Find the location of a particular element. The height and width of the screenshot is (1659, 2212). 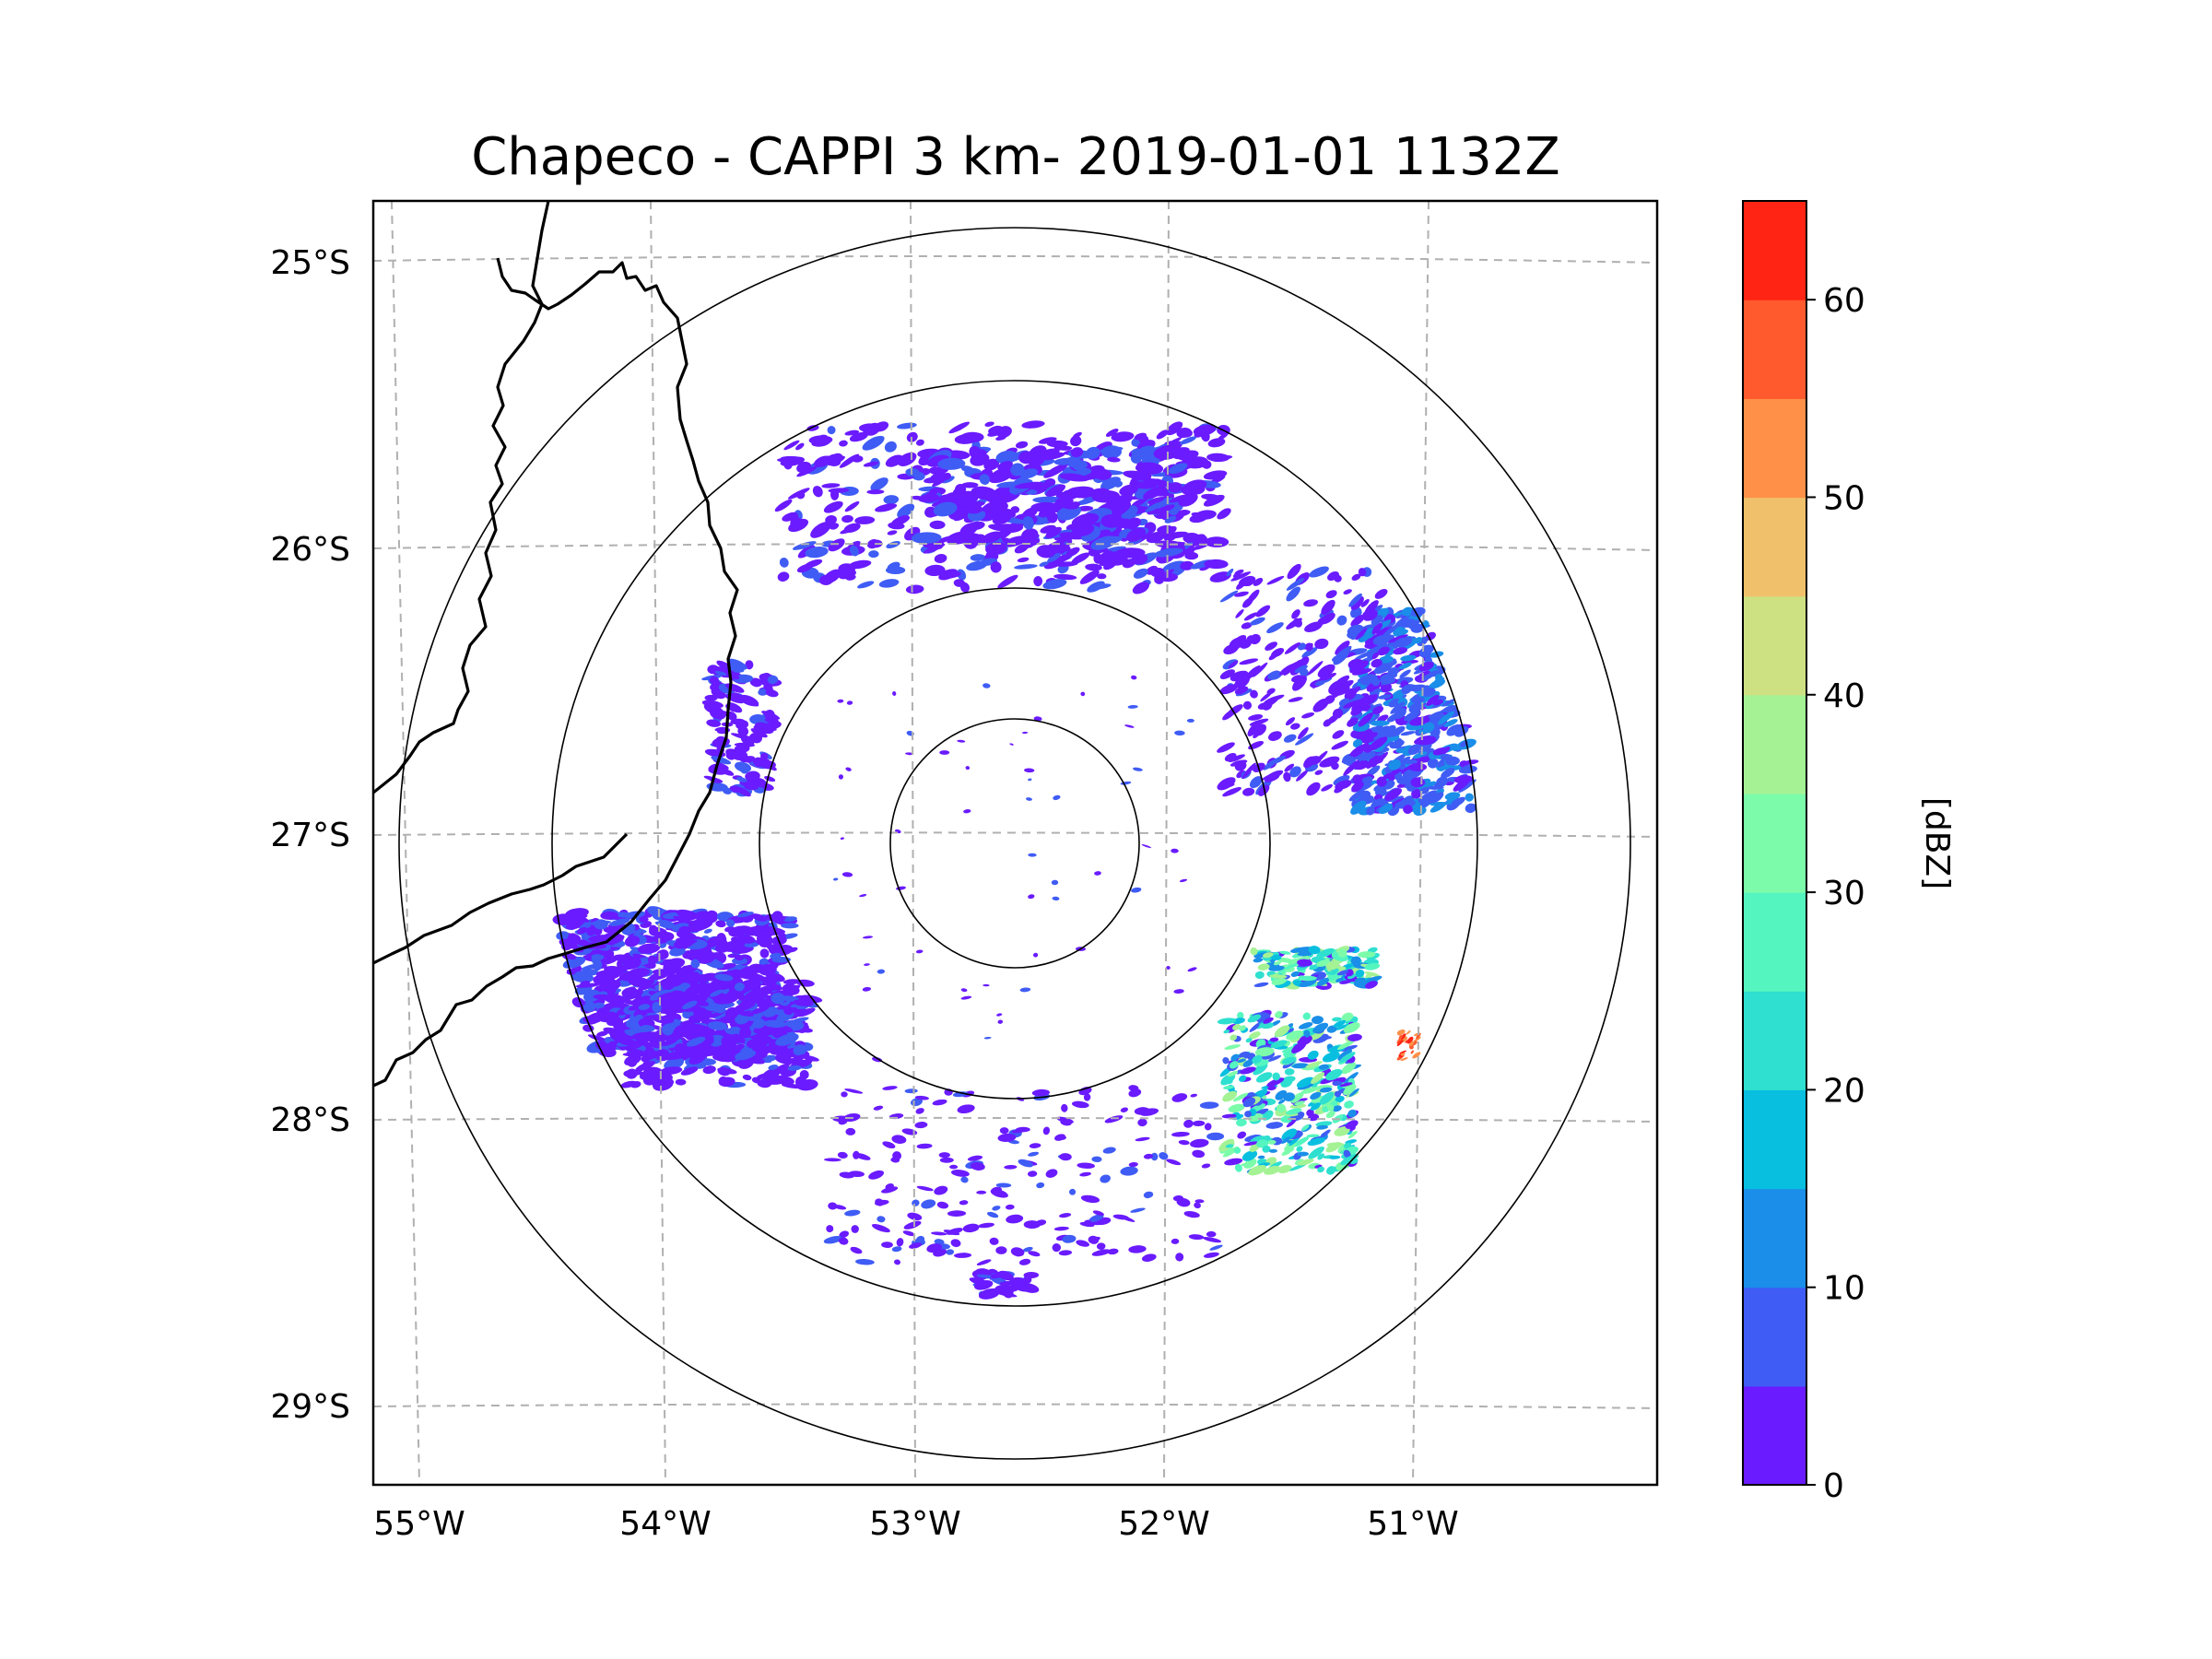

colorbar-tick-label: 30 is located at coordinates (1844, 893).